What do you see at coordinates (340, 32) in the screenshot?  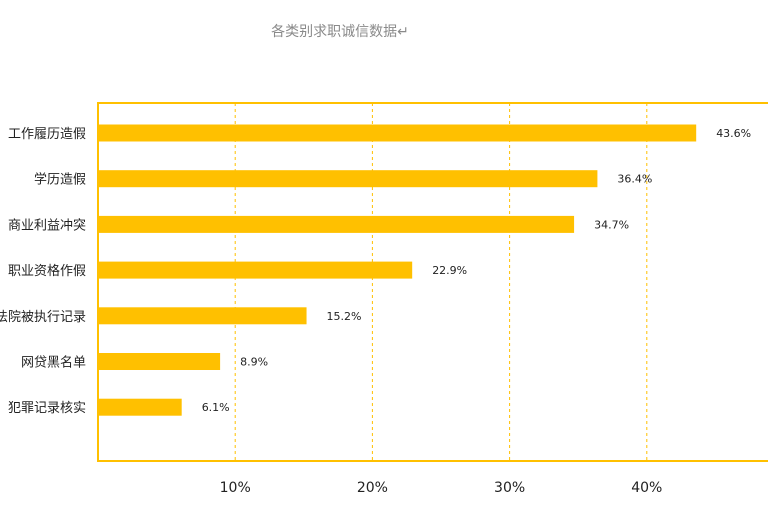 I see `chart-title: 各类别求职诚信数据↵` at bounding box center [340, 32].